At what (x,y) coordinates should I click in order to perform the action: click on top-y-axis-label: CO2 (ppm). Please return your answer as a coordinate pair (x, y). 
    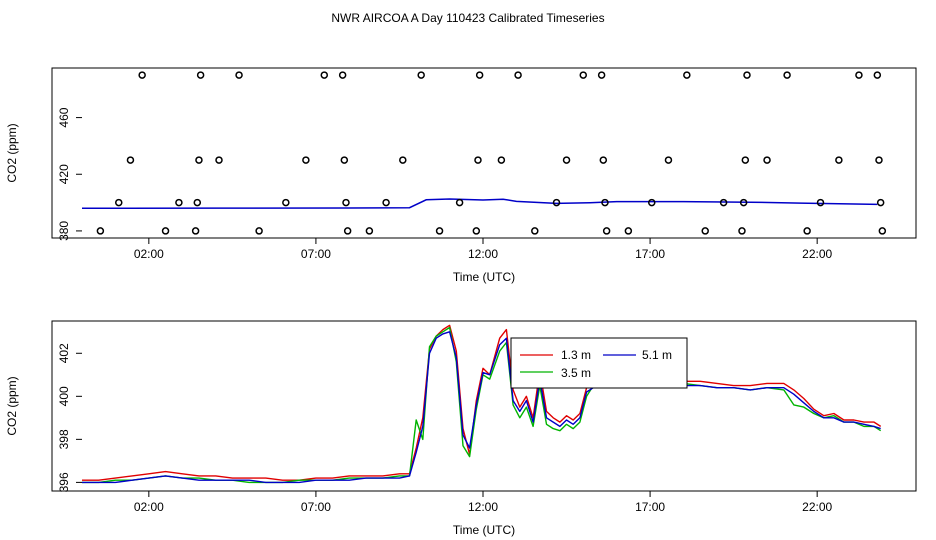
    Looking at the image, I should click on (12, 152).